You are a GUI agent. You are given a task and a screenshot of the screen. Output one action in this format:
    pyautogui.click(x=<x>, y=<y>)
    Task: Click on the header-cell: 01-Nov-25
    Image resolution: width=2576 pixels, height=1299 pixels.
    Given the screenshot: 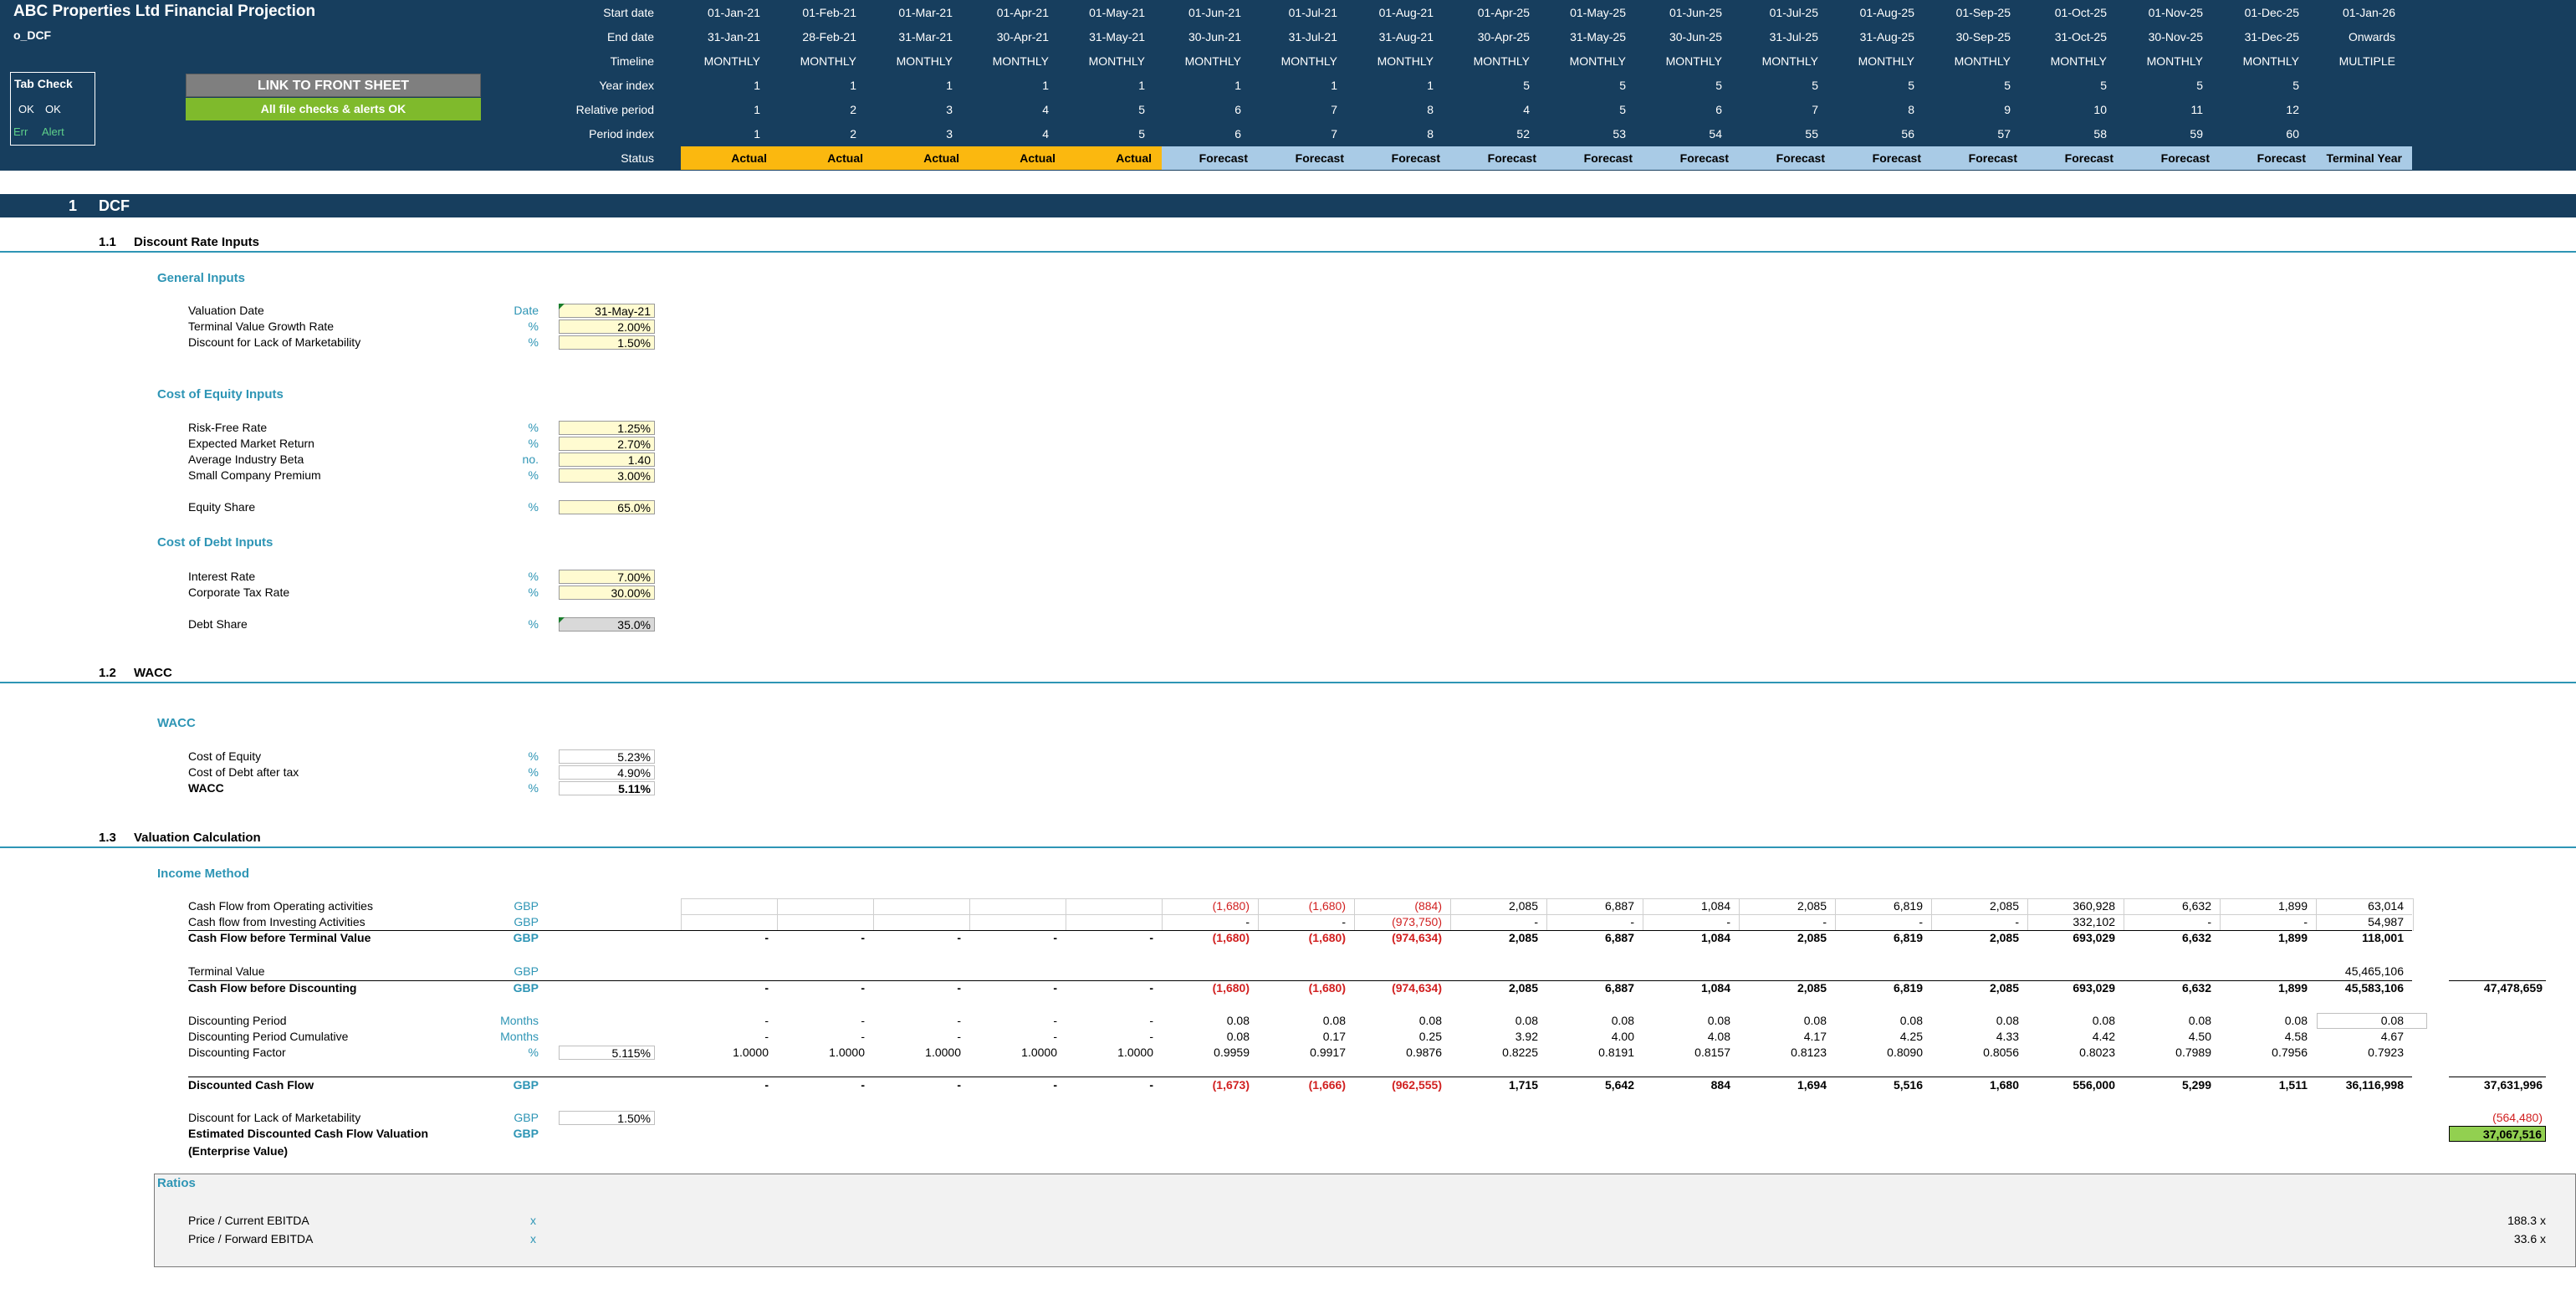 What is the action you would take?
    pyautogui.click(x=2175, y=13)
    